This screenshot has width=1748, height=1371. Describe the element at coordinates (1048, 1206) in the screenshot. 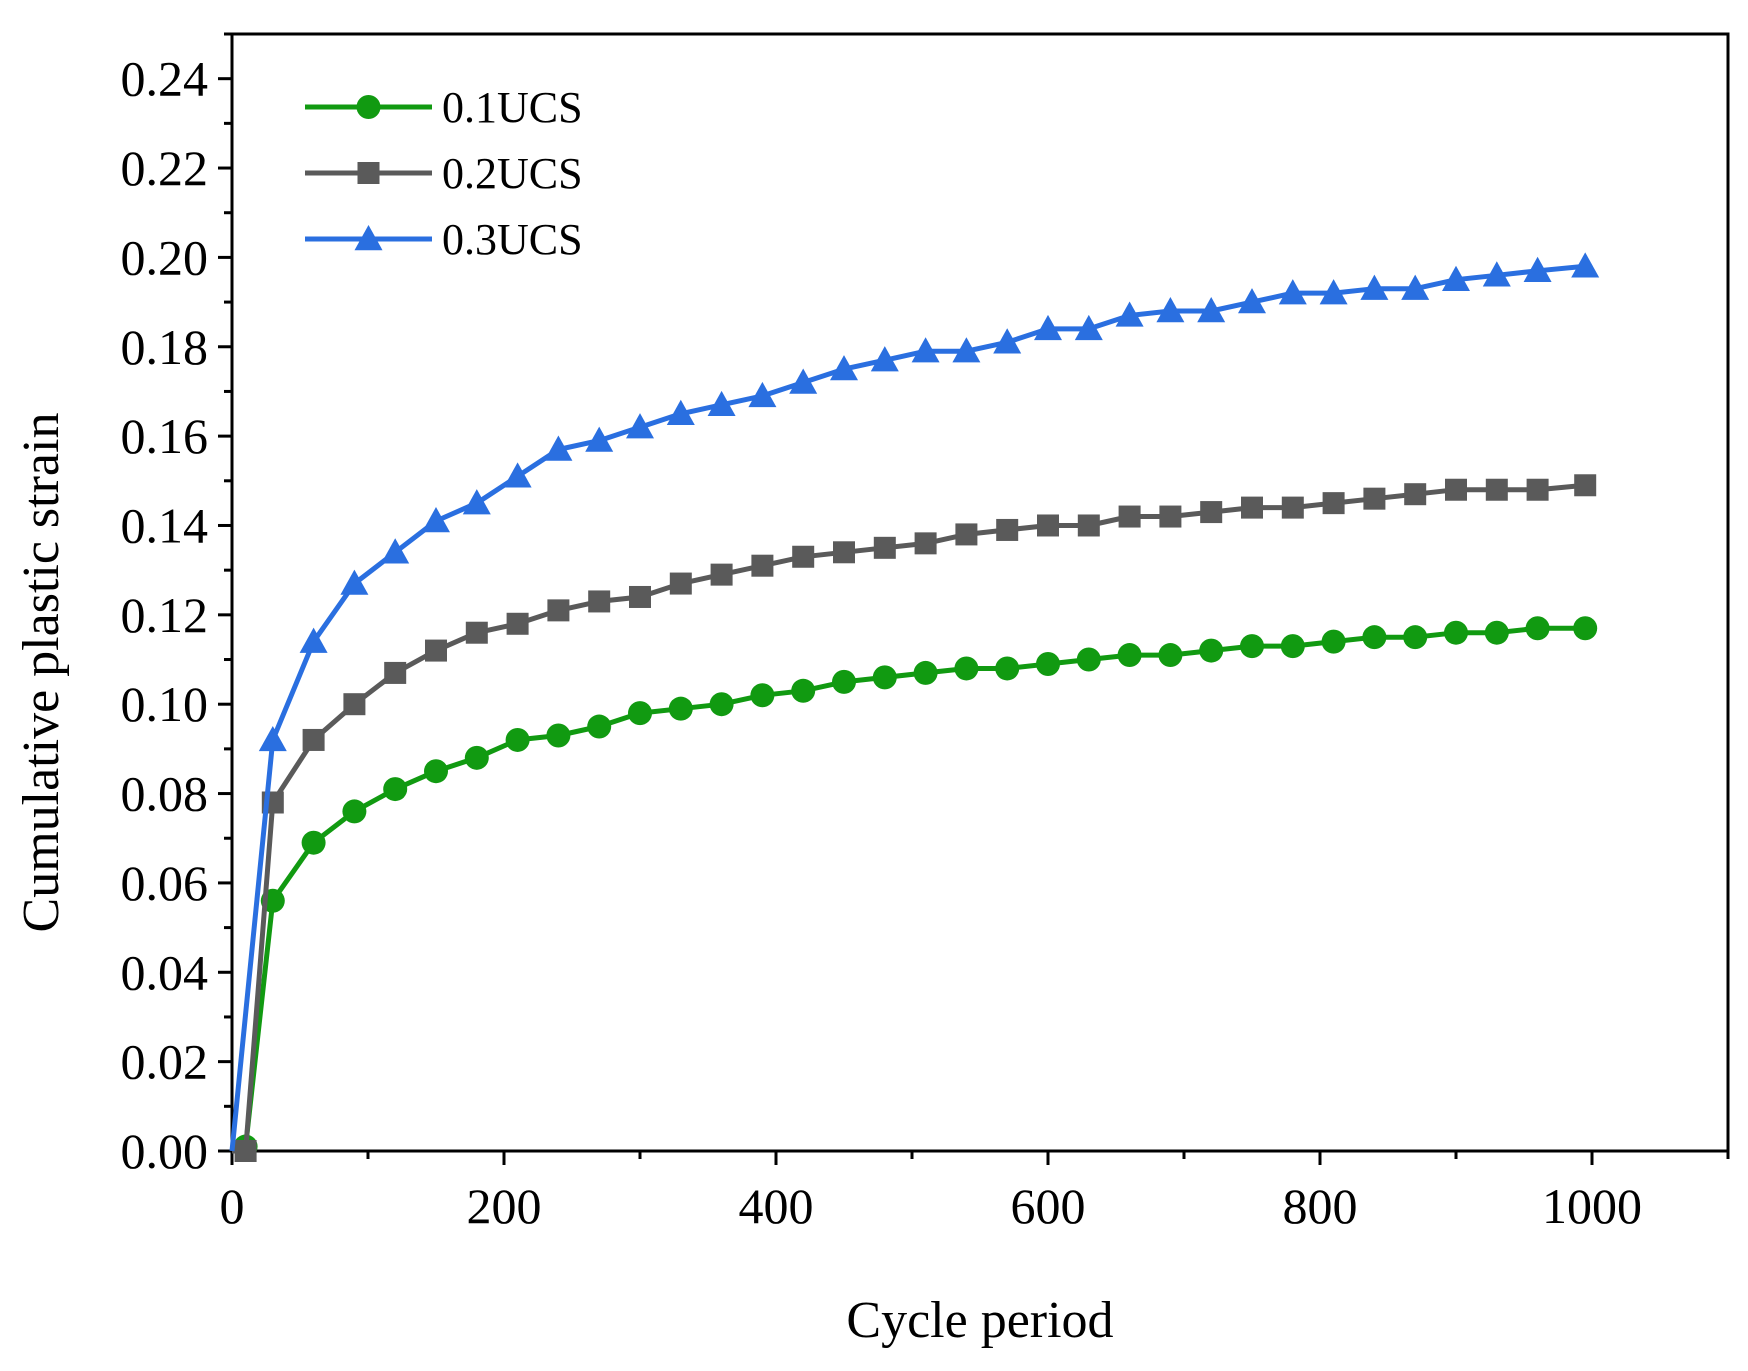

I see `x-tick-label: 600` at that location.